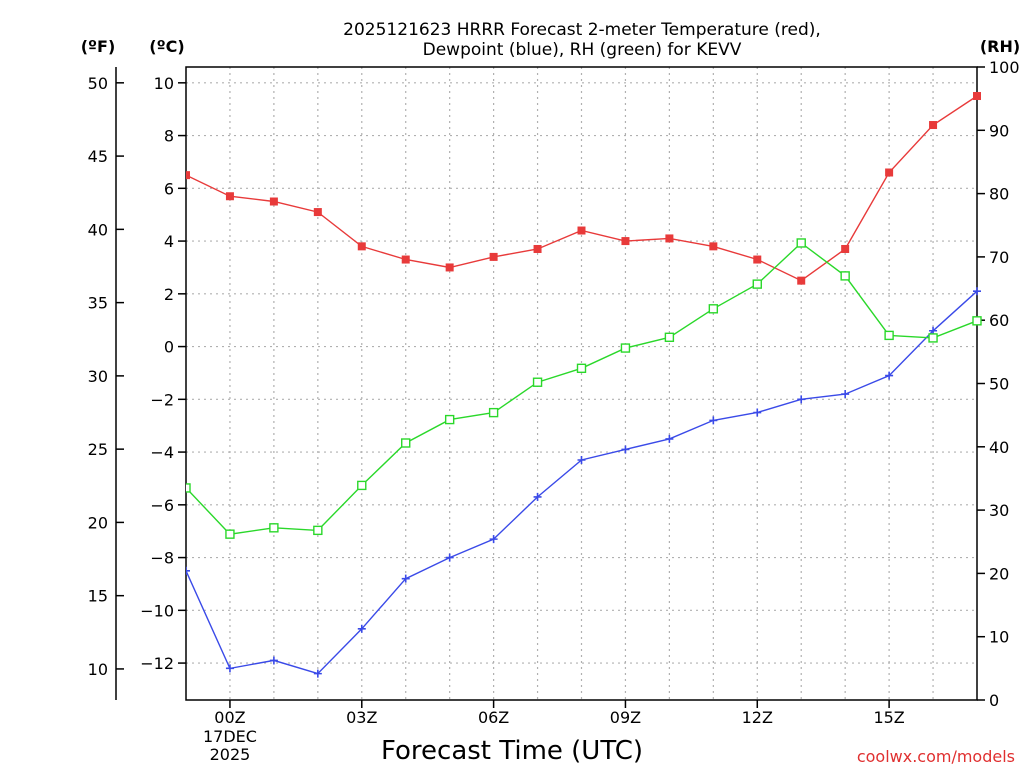 The height and width of the screenshot is (768, 1024). What do you see at coordinates (166, 46) in the screenshot?
I see `unit-label-celsius: (ºC)` at bounding box center [166, 46].